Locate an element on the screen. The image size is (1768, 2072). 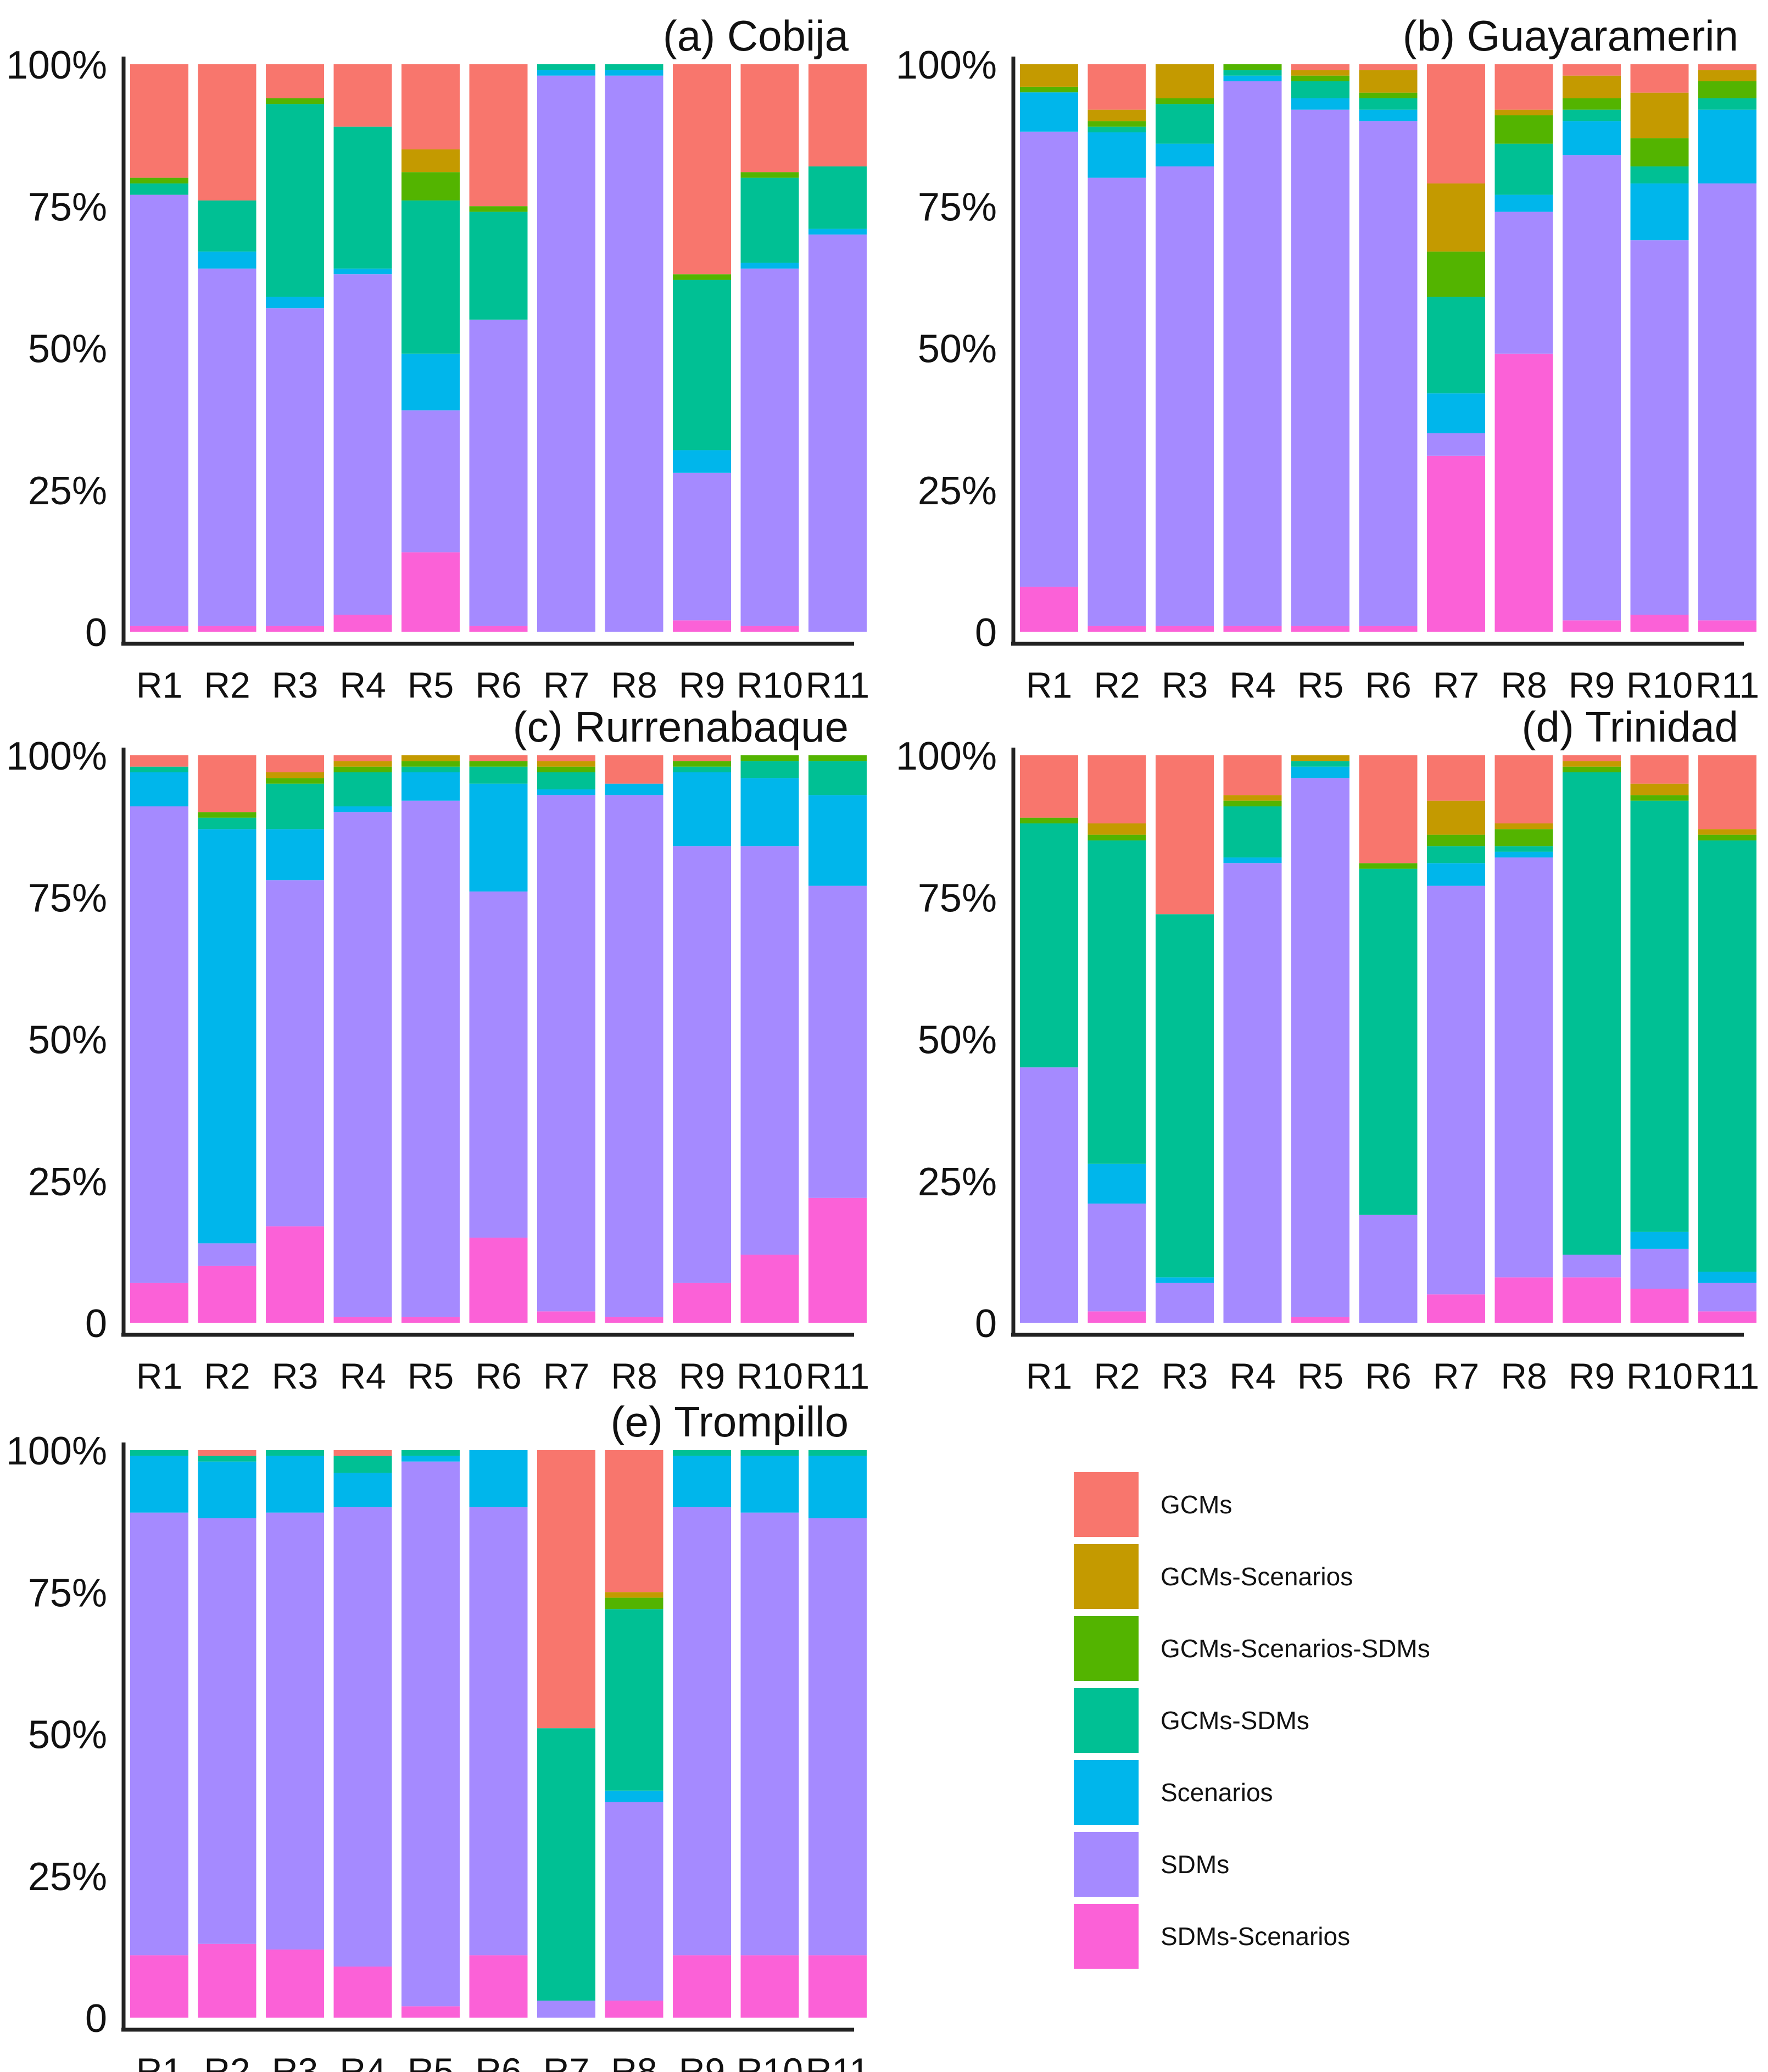
bar-segment-r10-sdms is located at coordinates (1659, 1269).